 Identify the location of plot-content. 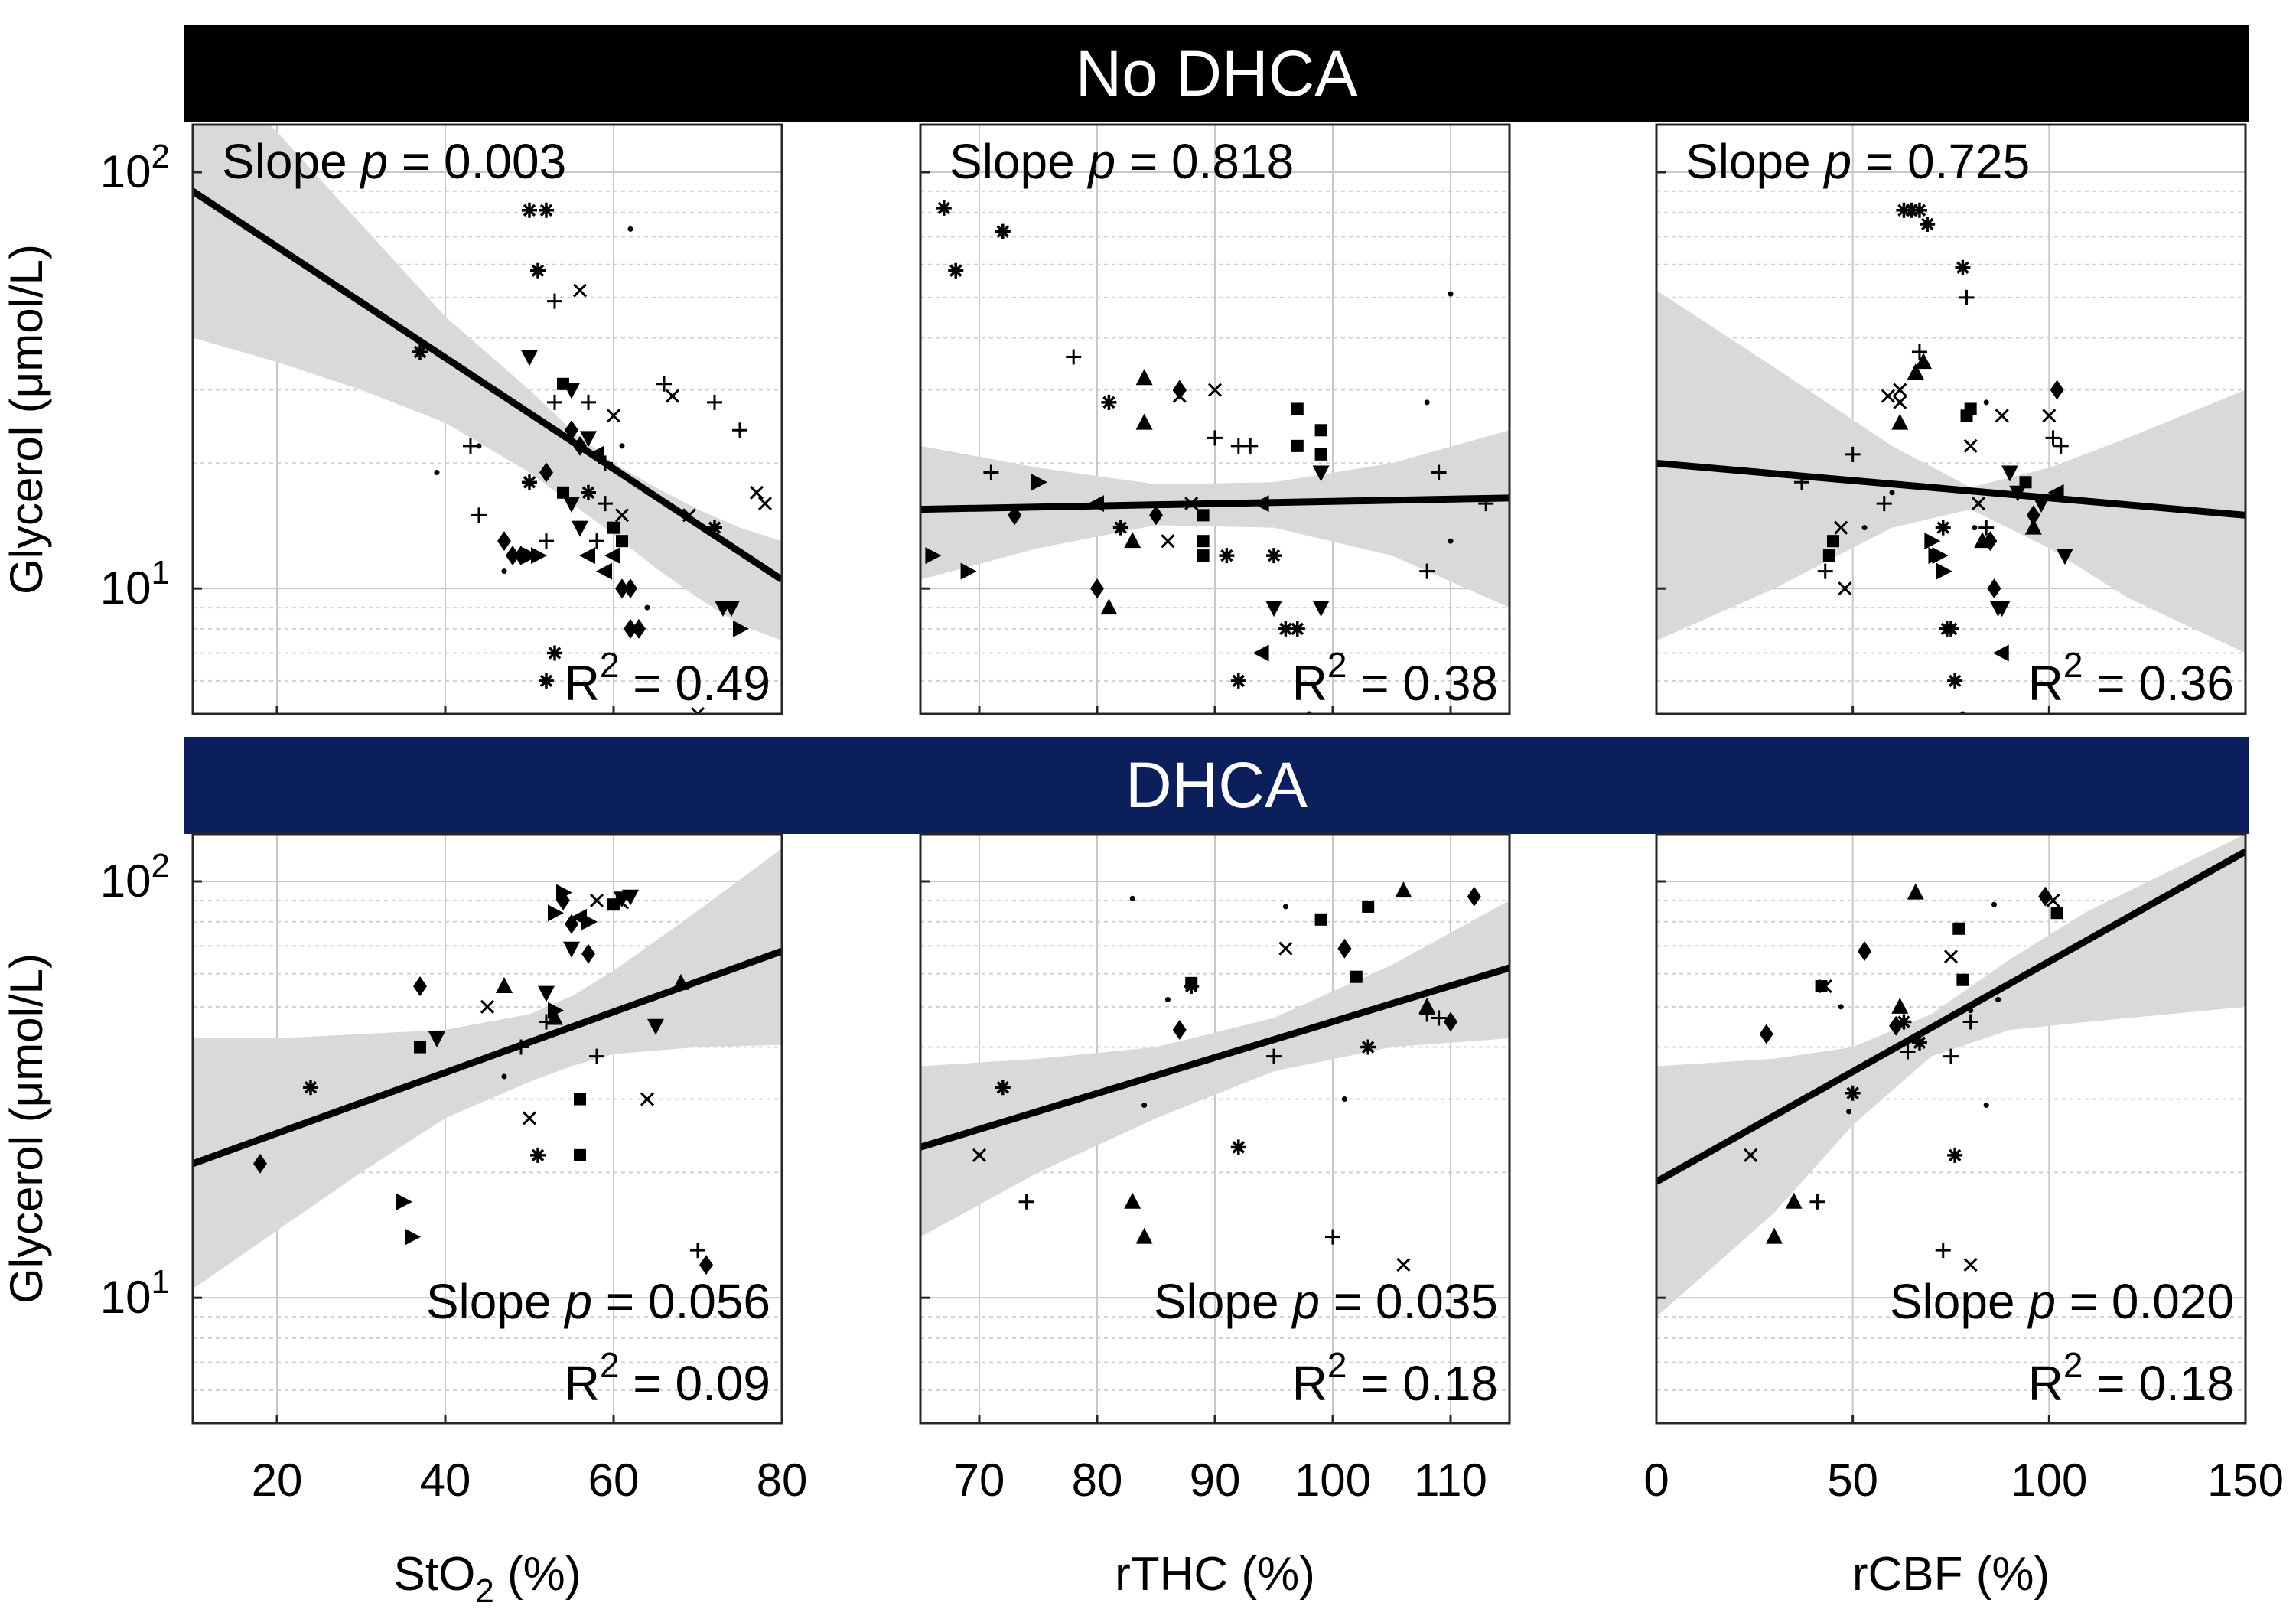
(1951, 1076).